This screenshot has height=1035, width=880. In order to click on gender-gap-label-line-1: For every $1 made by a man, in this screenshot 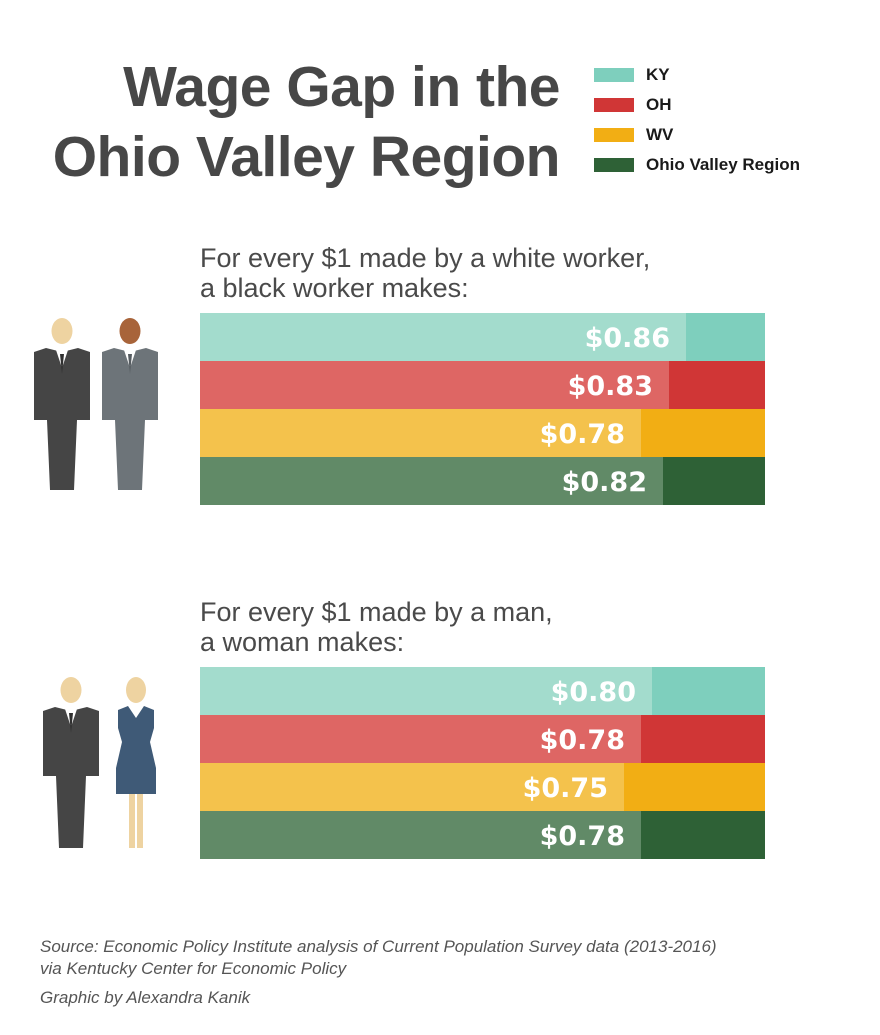, I will do `click(376, 612)`.